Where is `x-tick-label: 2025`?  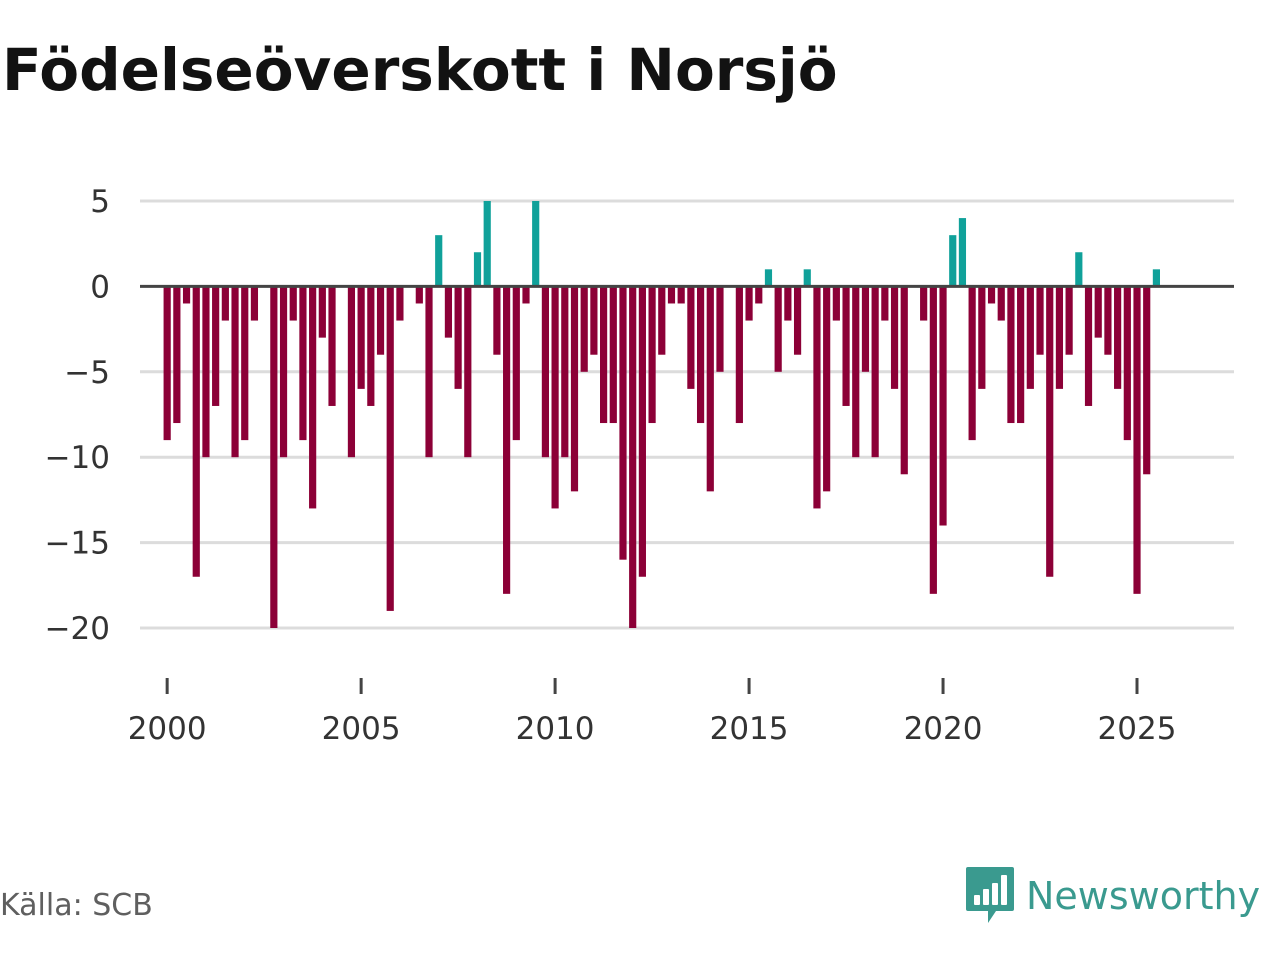
x-tick-label: 2025 is located at coordinates (1137, 729).